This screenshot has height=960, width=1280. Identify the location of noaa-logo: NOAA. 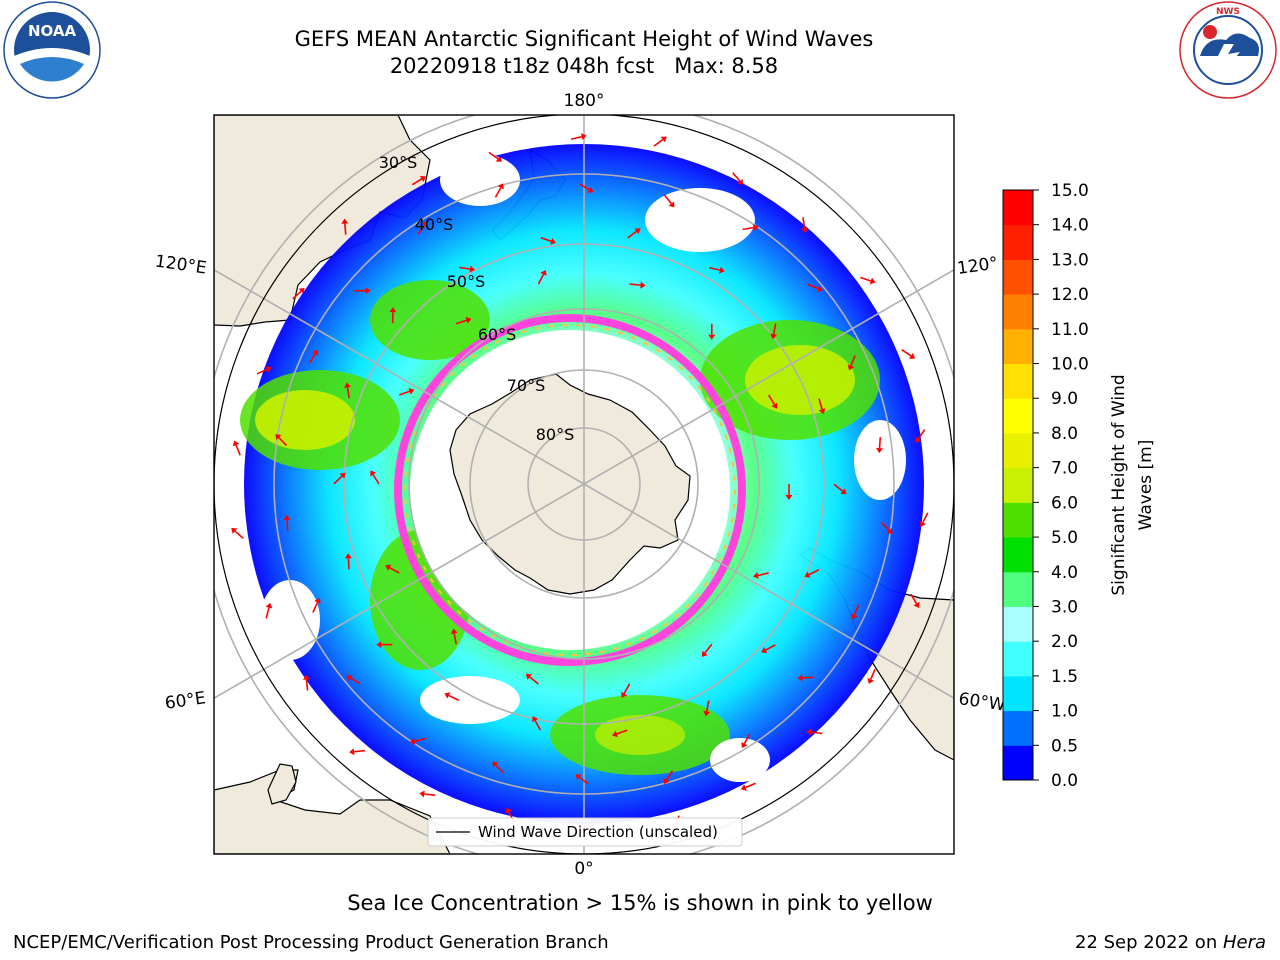
(52, 50).